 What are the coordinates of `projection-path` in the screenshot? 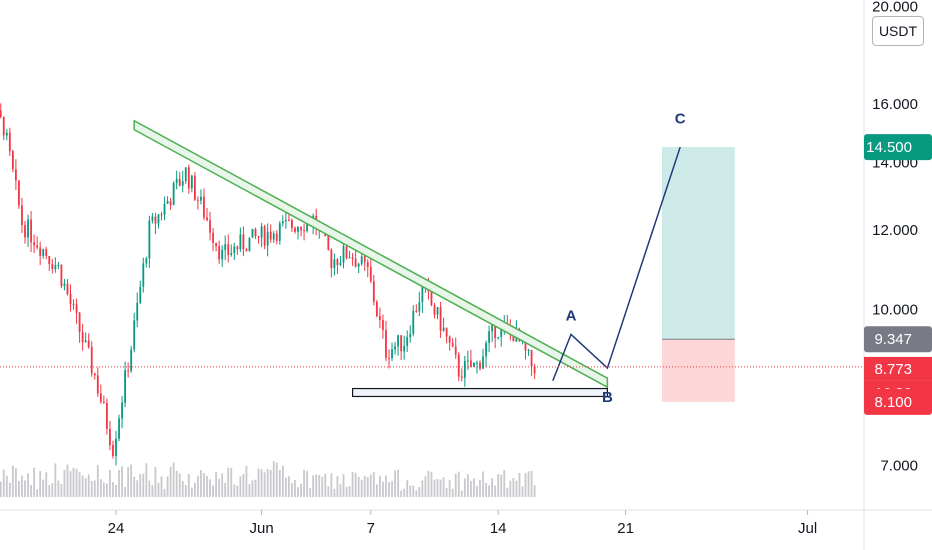 It's located at (616, 264).